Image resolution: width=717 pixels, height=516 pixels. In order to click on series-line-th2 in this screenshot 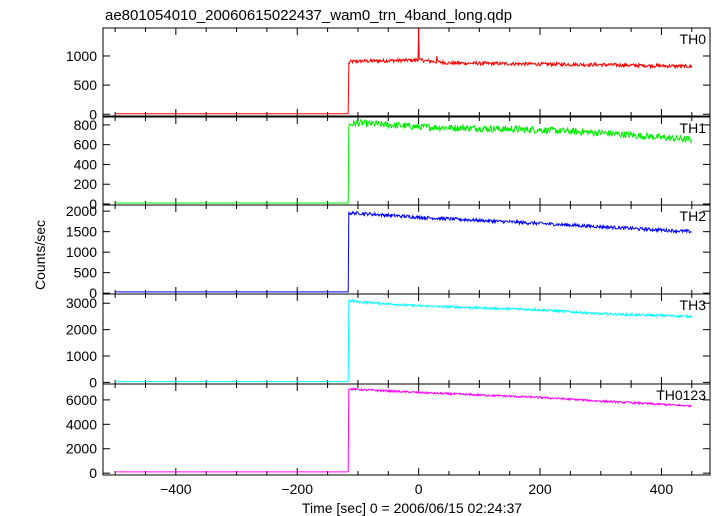, I will do `click(403, 251)`.